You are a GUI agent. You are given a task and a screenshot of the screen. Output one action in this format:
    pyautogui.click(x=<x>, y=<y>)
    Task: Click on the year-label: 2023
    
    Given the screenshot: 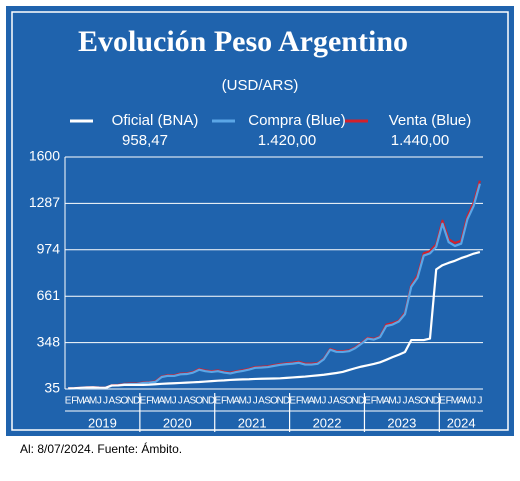 What is the action you would take?
    pyautogui.click(x=401, y=422)
    